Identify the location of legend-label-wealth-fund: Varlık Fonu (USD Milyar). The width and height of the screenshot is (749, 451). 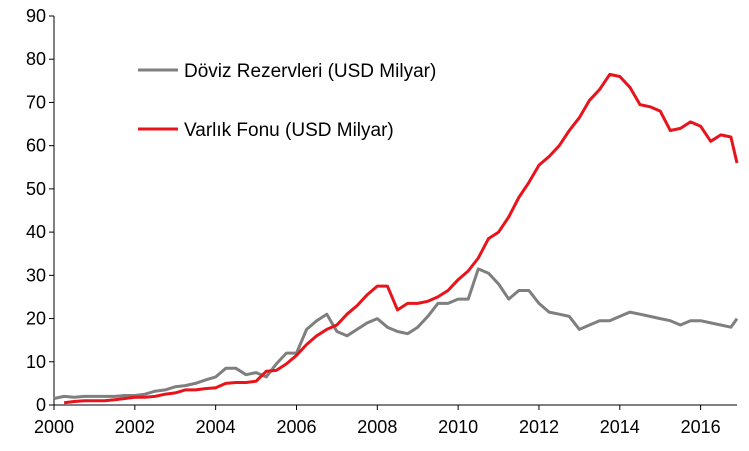
(289, 130).